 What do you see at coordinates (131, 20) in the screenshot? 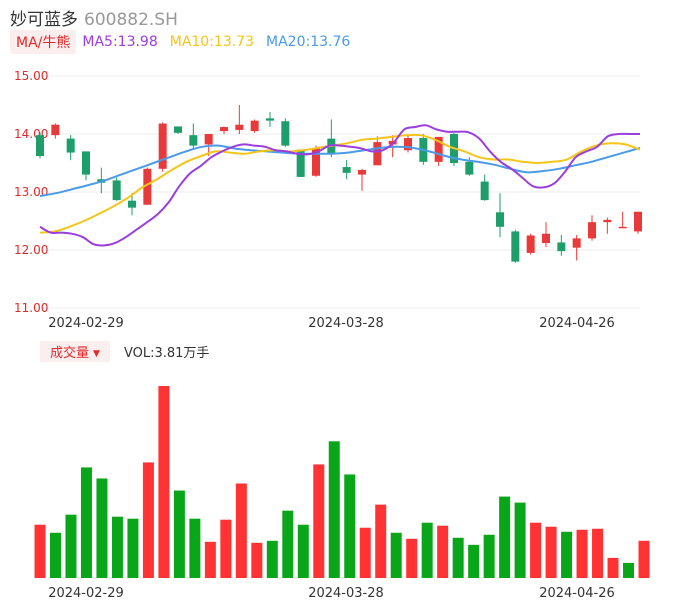
I see `stock-code: 600882.SH` at bounding box center [131, 20].